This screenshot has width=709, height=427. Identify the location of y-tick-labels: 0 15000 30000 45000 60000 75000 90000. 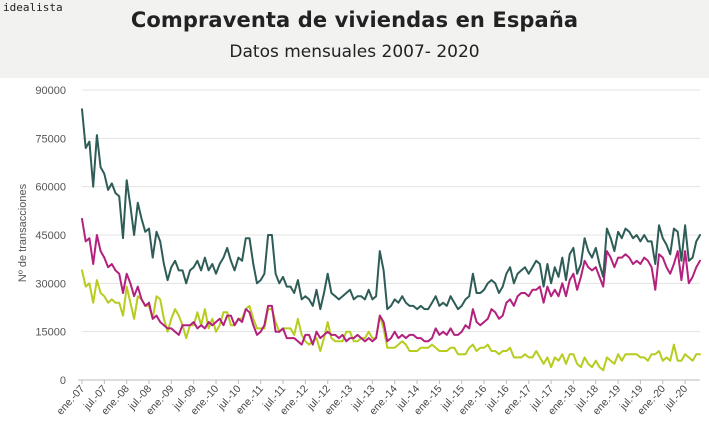
(50, 236).